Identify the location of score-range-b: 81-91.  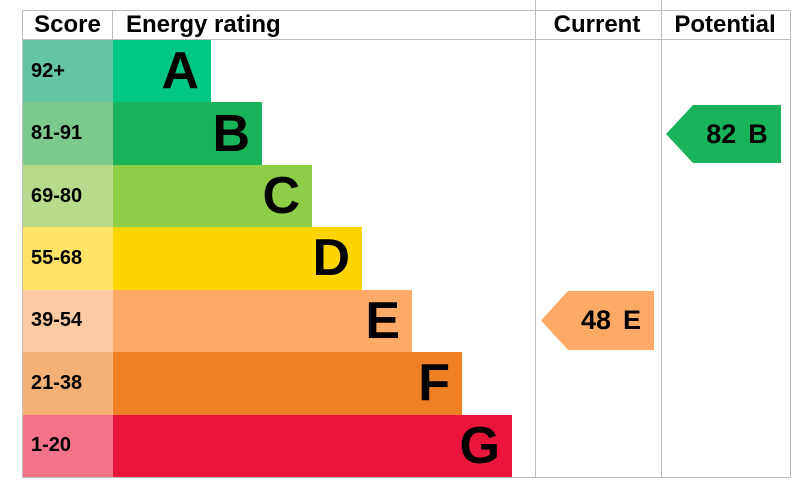
(68, 133).